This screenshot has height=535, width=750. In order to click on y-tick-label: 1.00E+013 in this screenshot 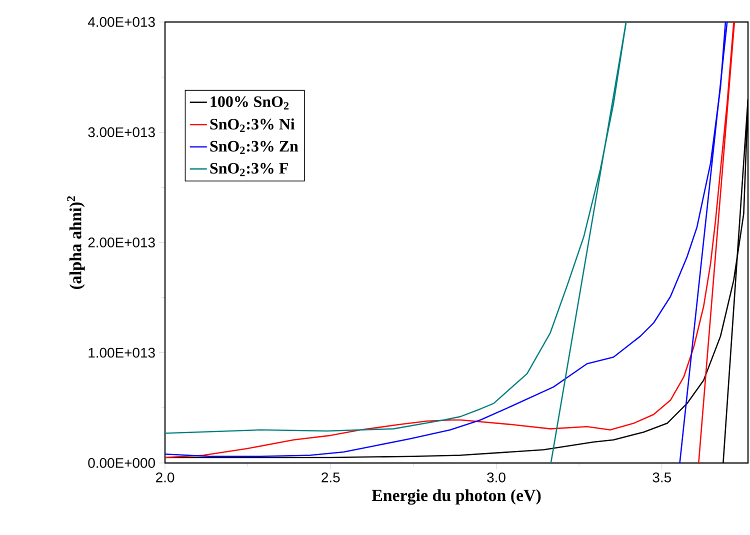, I will do `click(121, 353)`.